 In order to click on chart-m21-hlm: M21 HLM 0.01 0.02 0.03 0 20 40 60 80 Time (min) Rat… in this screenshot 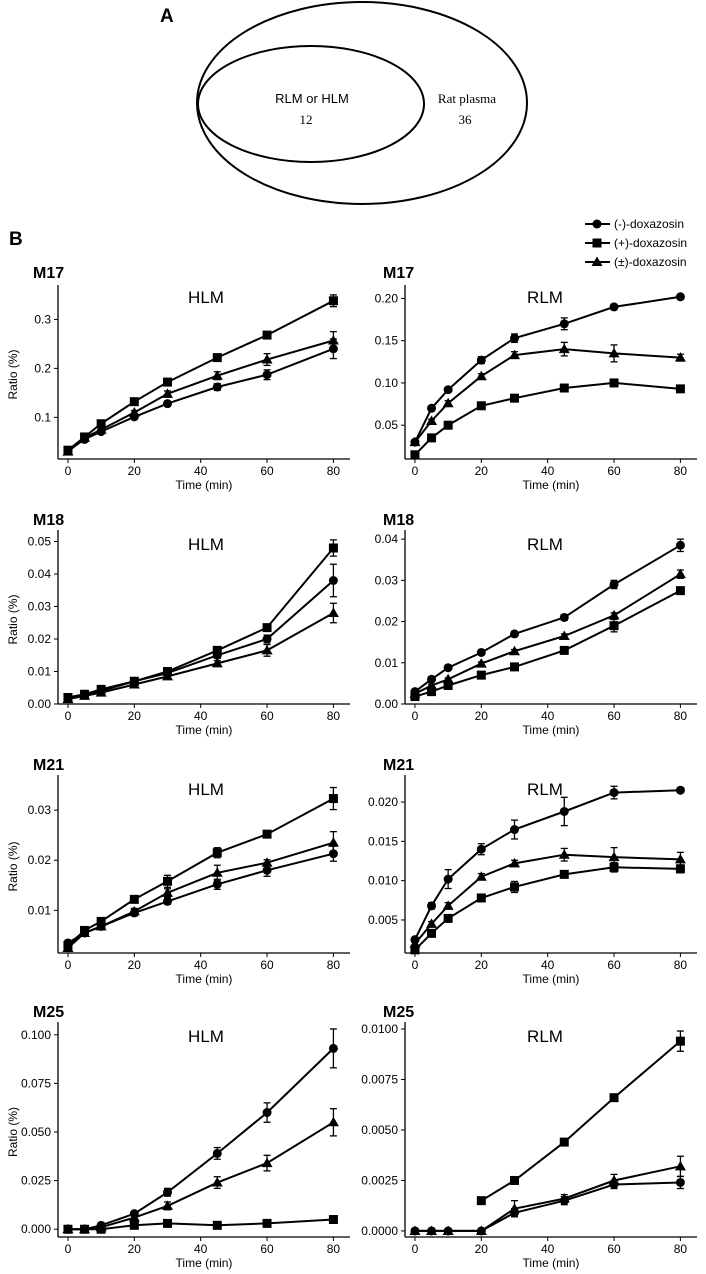, I will do `click(178, 871)`.